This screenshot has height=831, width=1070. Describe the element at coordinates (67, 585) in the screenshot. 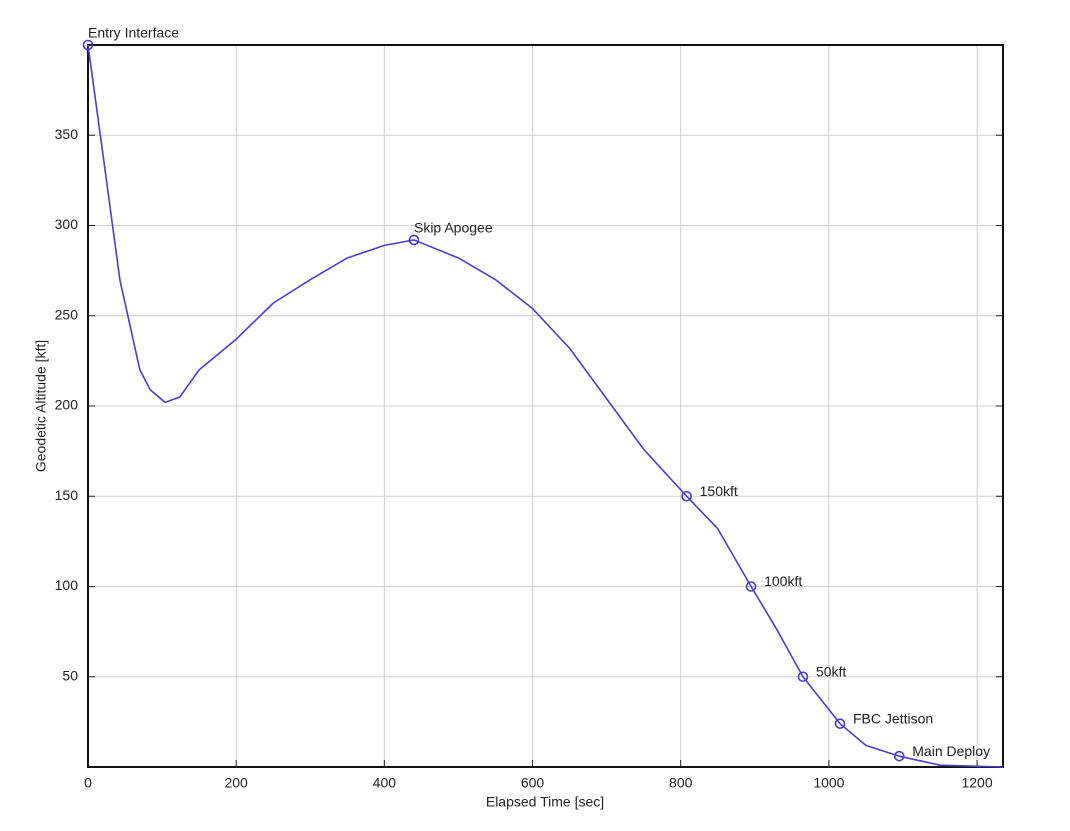

I see `y-tick-label: 100` at that location.